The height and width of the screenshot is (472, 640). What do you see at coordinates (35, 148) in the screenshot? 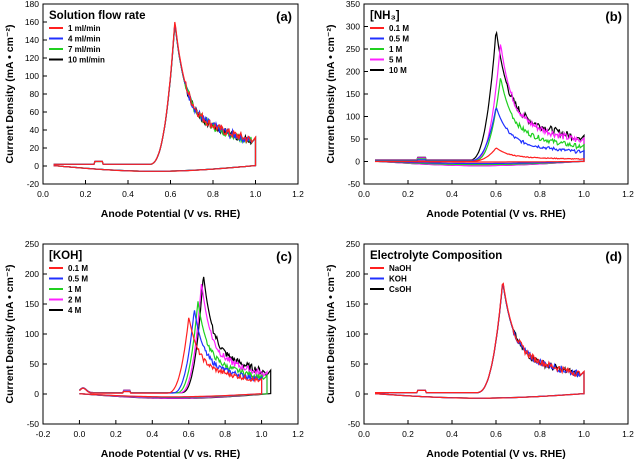
I see `y-tick-label: 20` at bounding box center [35, 148].